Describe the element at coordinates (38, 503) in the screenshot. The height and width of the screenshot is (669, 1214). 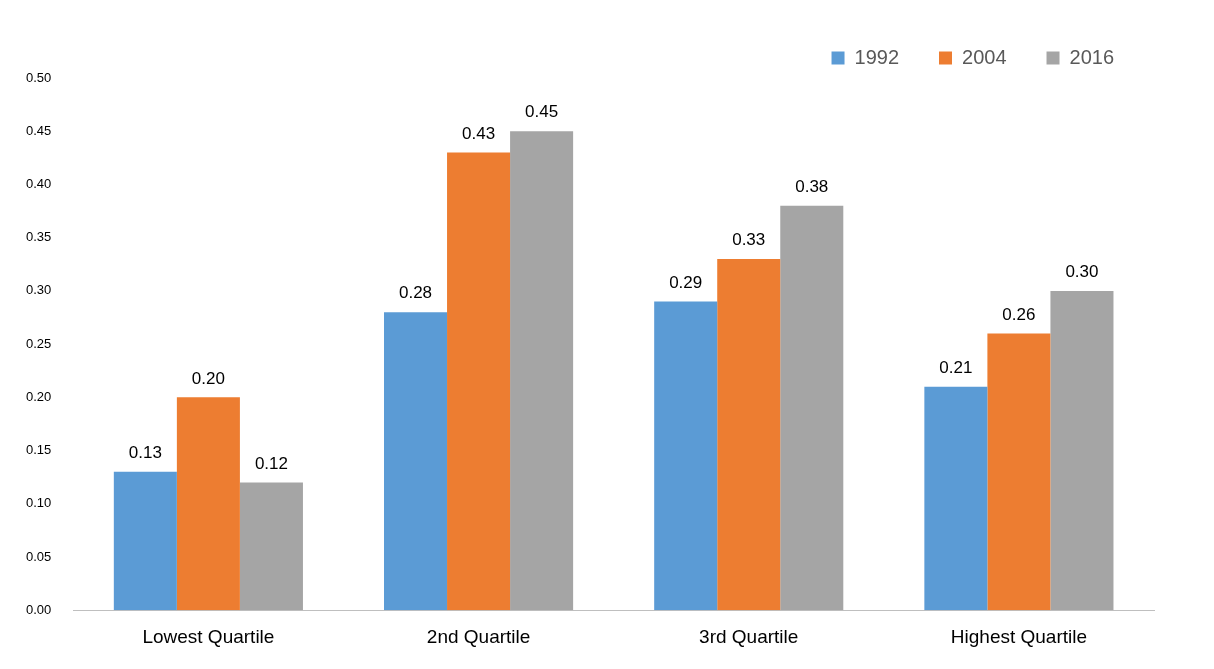
I see `y-tick-label: 0.10` at that location.